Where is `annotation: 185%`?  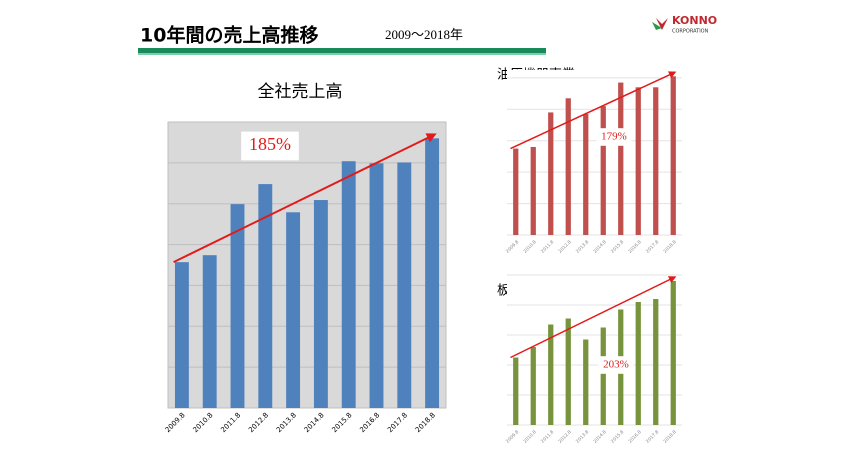 annotation: 185% is located at coordinates (270, 144).